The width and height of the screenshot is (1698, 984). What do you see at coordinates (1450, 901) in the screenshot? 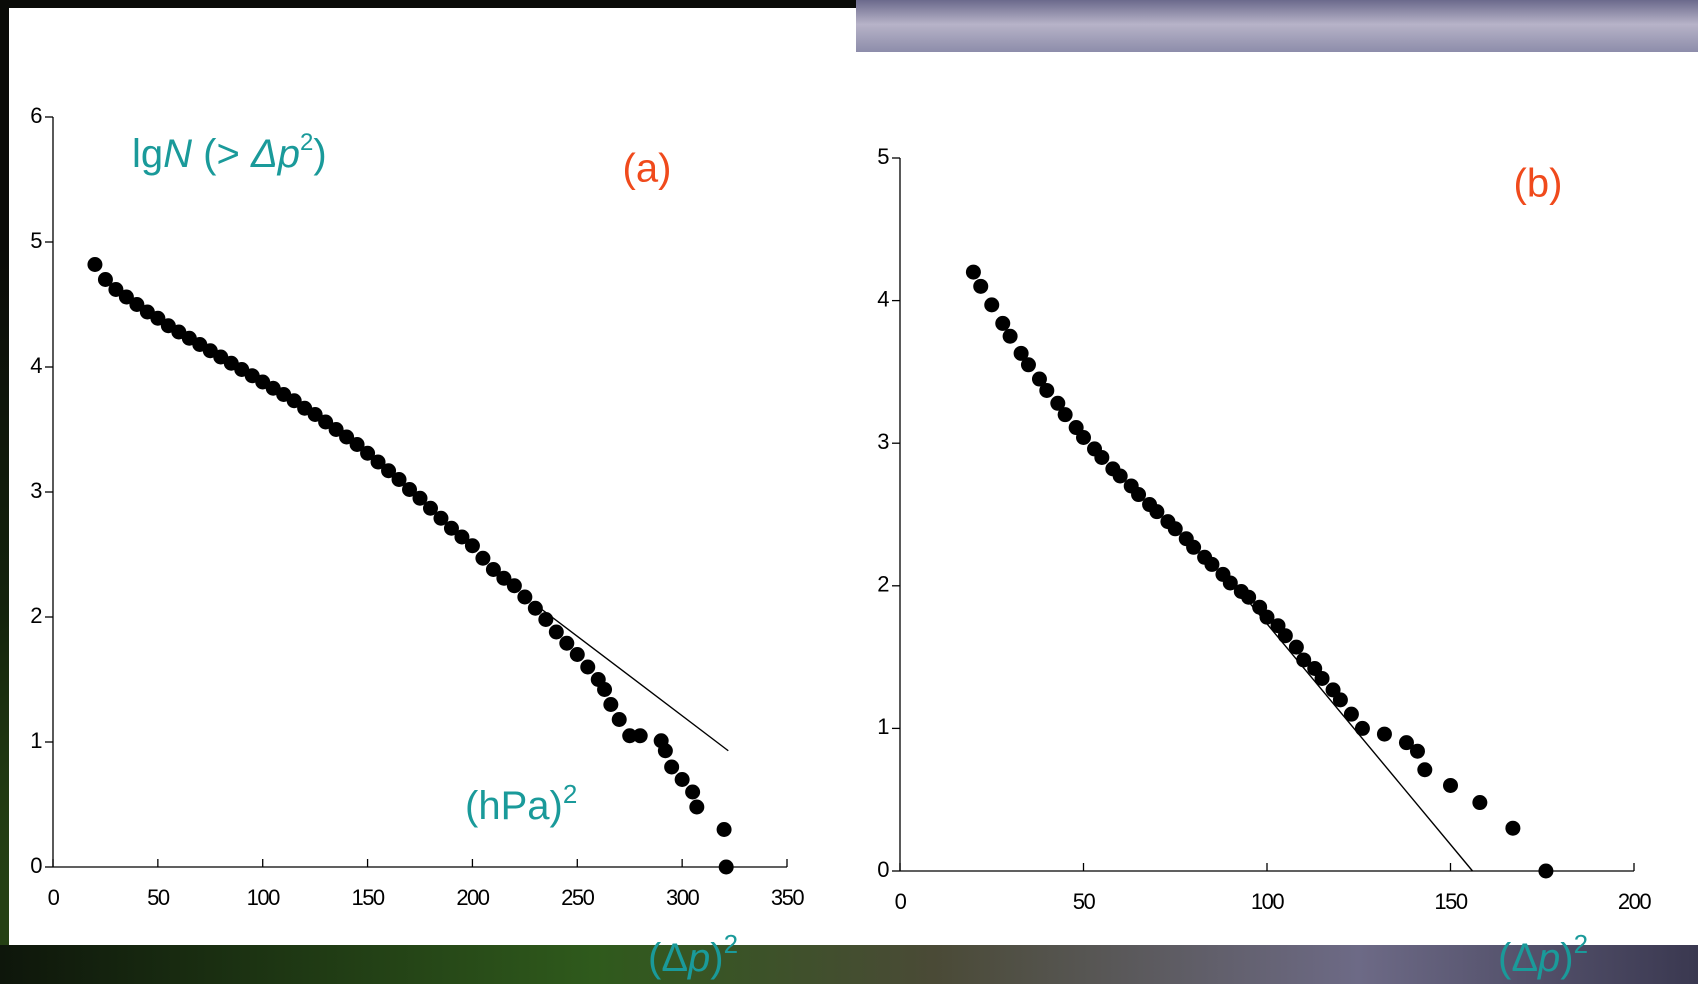
I see `x-tick-label: 150` at bounding box center [1450, 901].